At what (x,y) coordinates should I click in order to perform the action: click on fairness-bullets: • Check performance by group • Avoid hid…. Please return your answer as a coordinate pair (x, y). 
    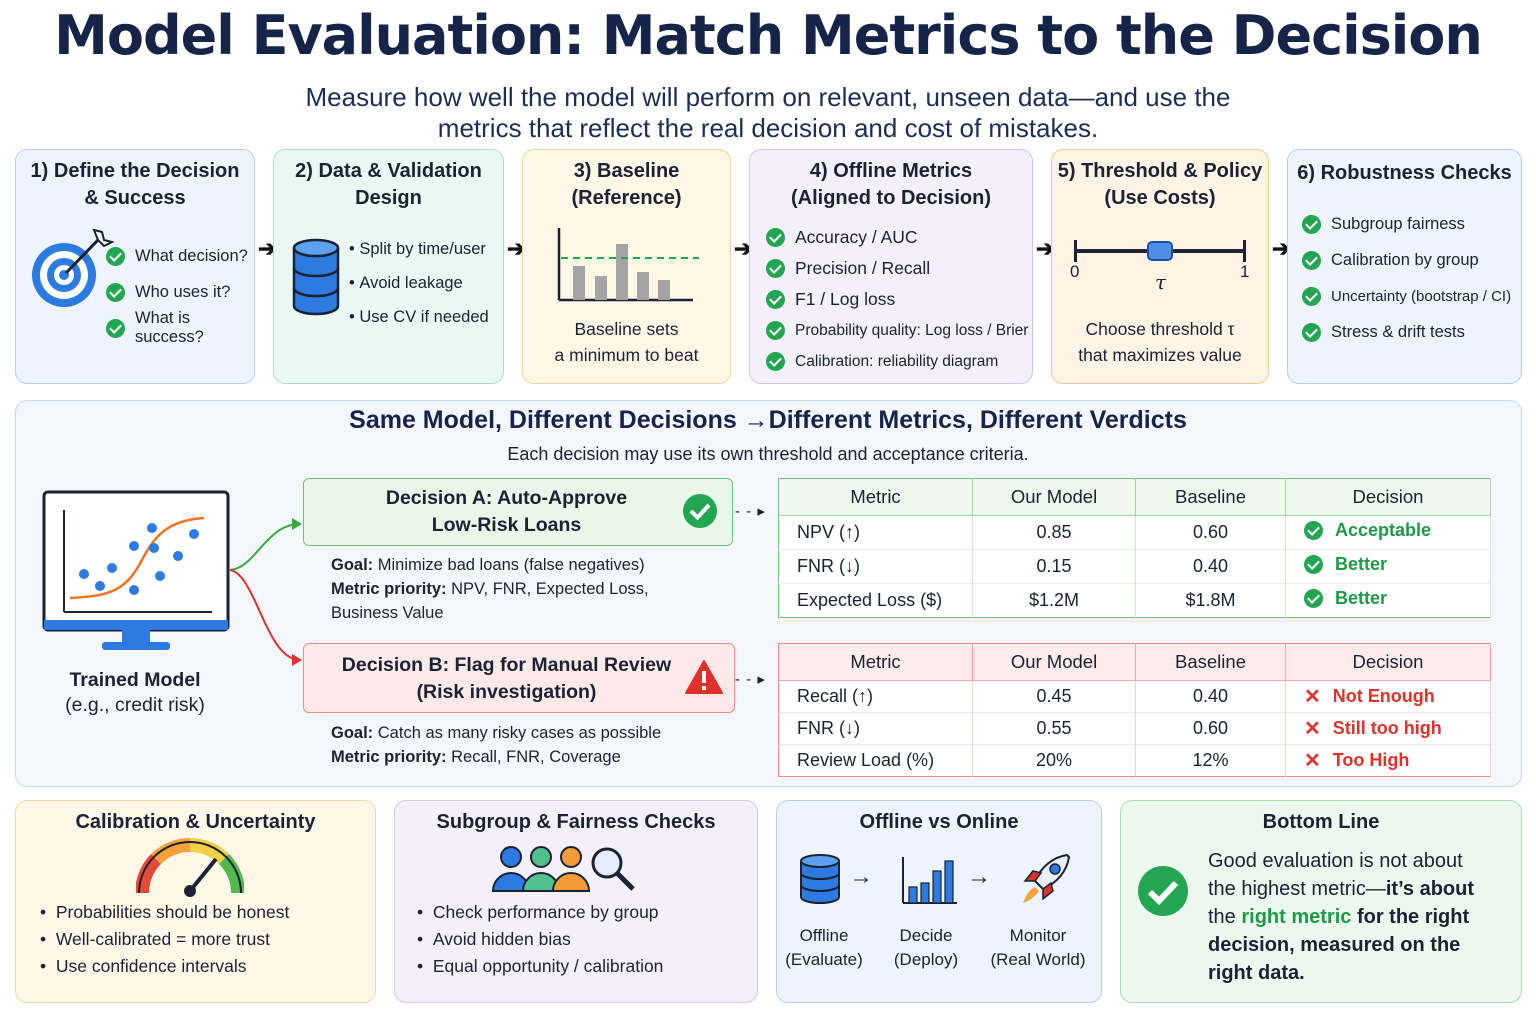
    Looking at the image, I should click on (540, 939).